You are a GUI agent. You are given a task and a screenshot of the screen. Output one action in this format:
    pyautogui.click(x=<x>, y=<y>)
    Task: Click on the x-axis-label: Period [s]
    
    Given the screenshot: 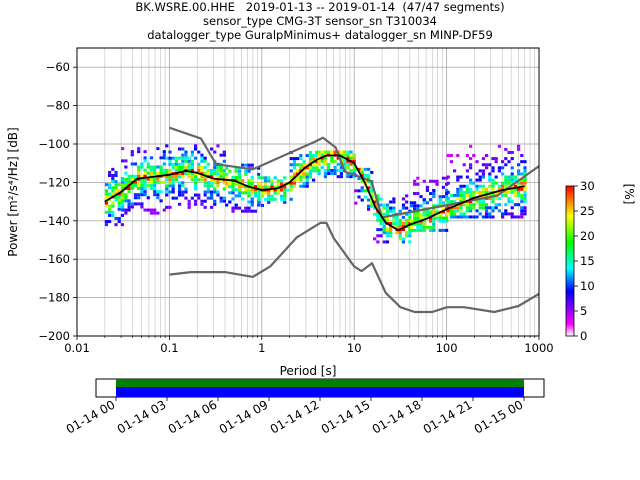 What is the action you would take?
    pyautogui.click(x=308, y=371)
    